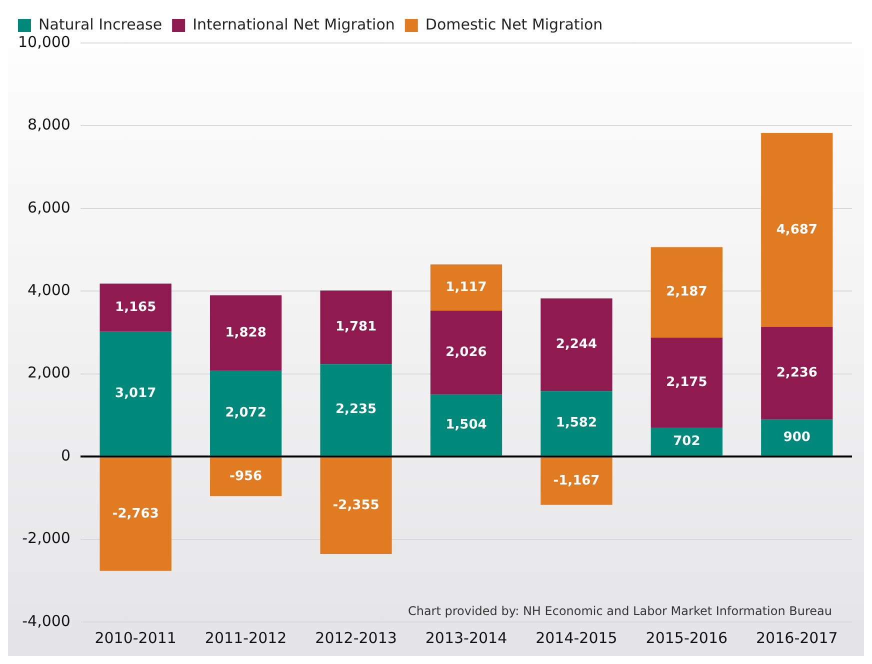 This screenshot has height=664, width=872. I want to click on legend-label: Domestic Net Migration, so click(514, 24).